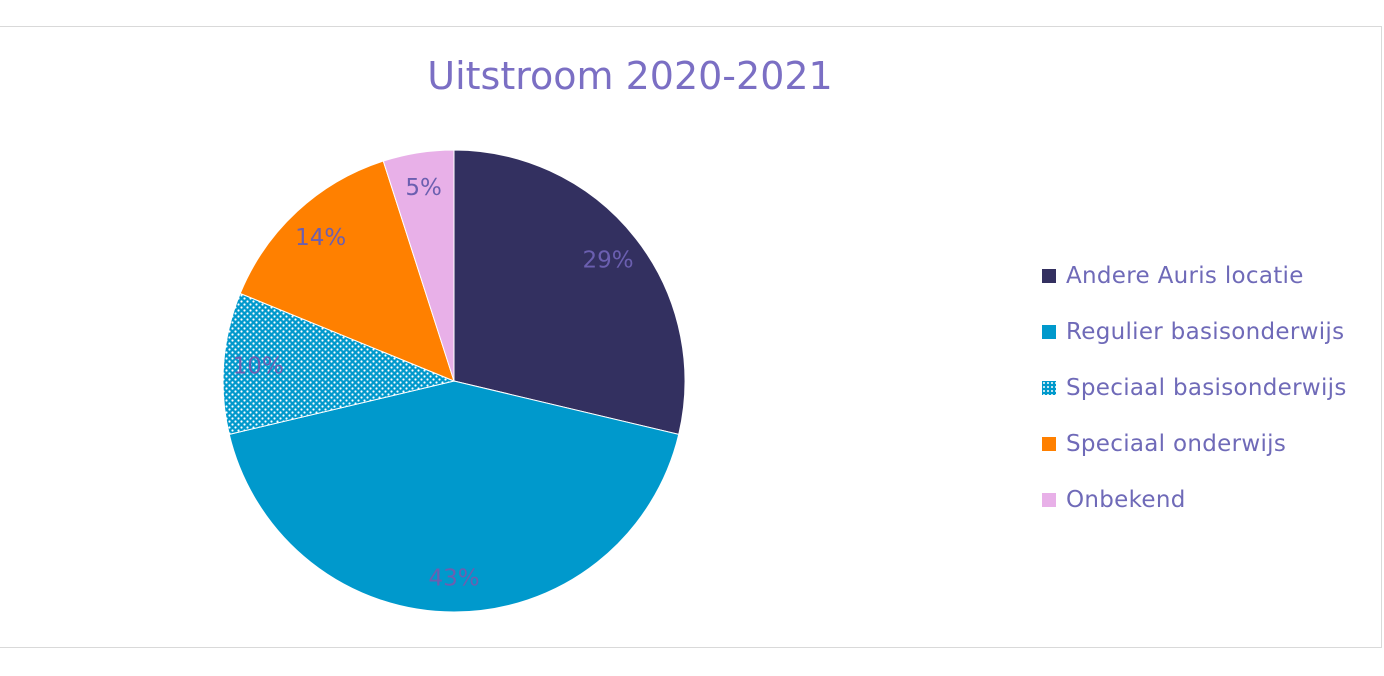 The image size is (1384, 676). What do you see at coordinates (258, 367) in the screenshot?
I see `slice-data-label: 10%` at bounding box center [258, 367].